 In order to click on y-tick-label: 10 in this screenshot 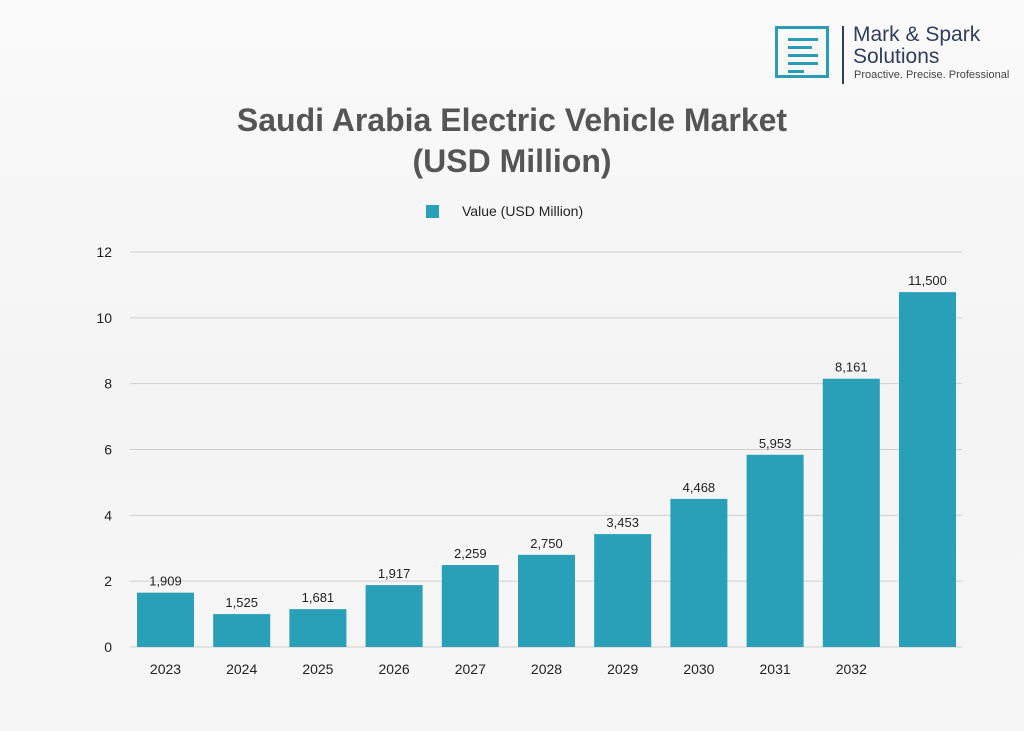, I will do `click(104, 318)`.